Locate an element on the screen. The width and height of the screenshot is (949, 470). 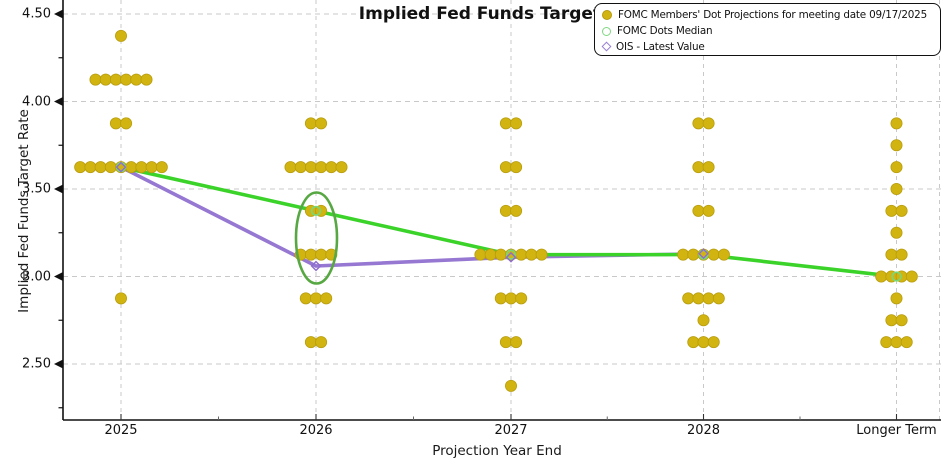
ois-line is located at coordinates (412, 216).